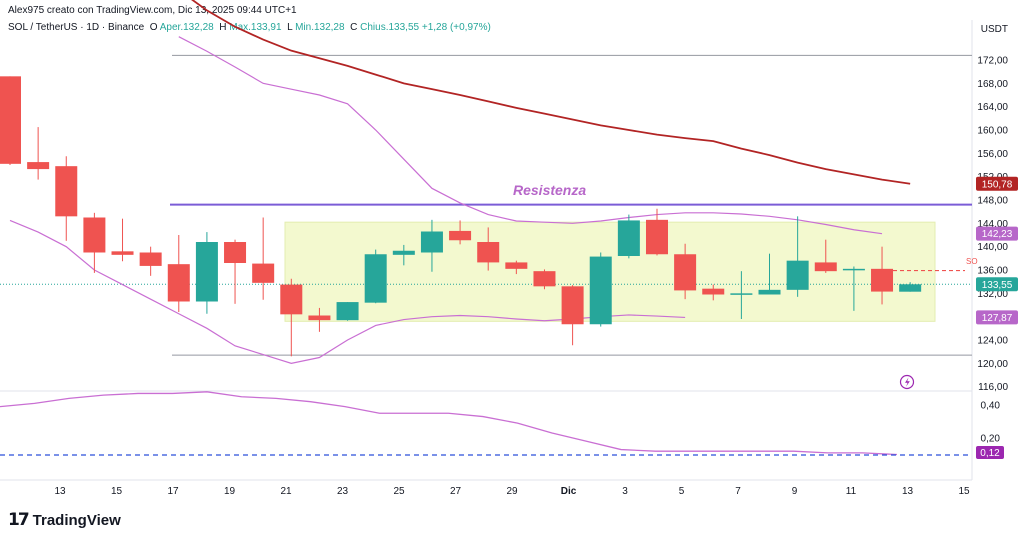  What do you see at coordinates (255, 27) in the screenshot?
I see `high-value: Max.133,91` at bounding box center [255, 27].